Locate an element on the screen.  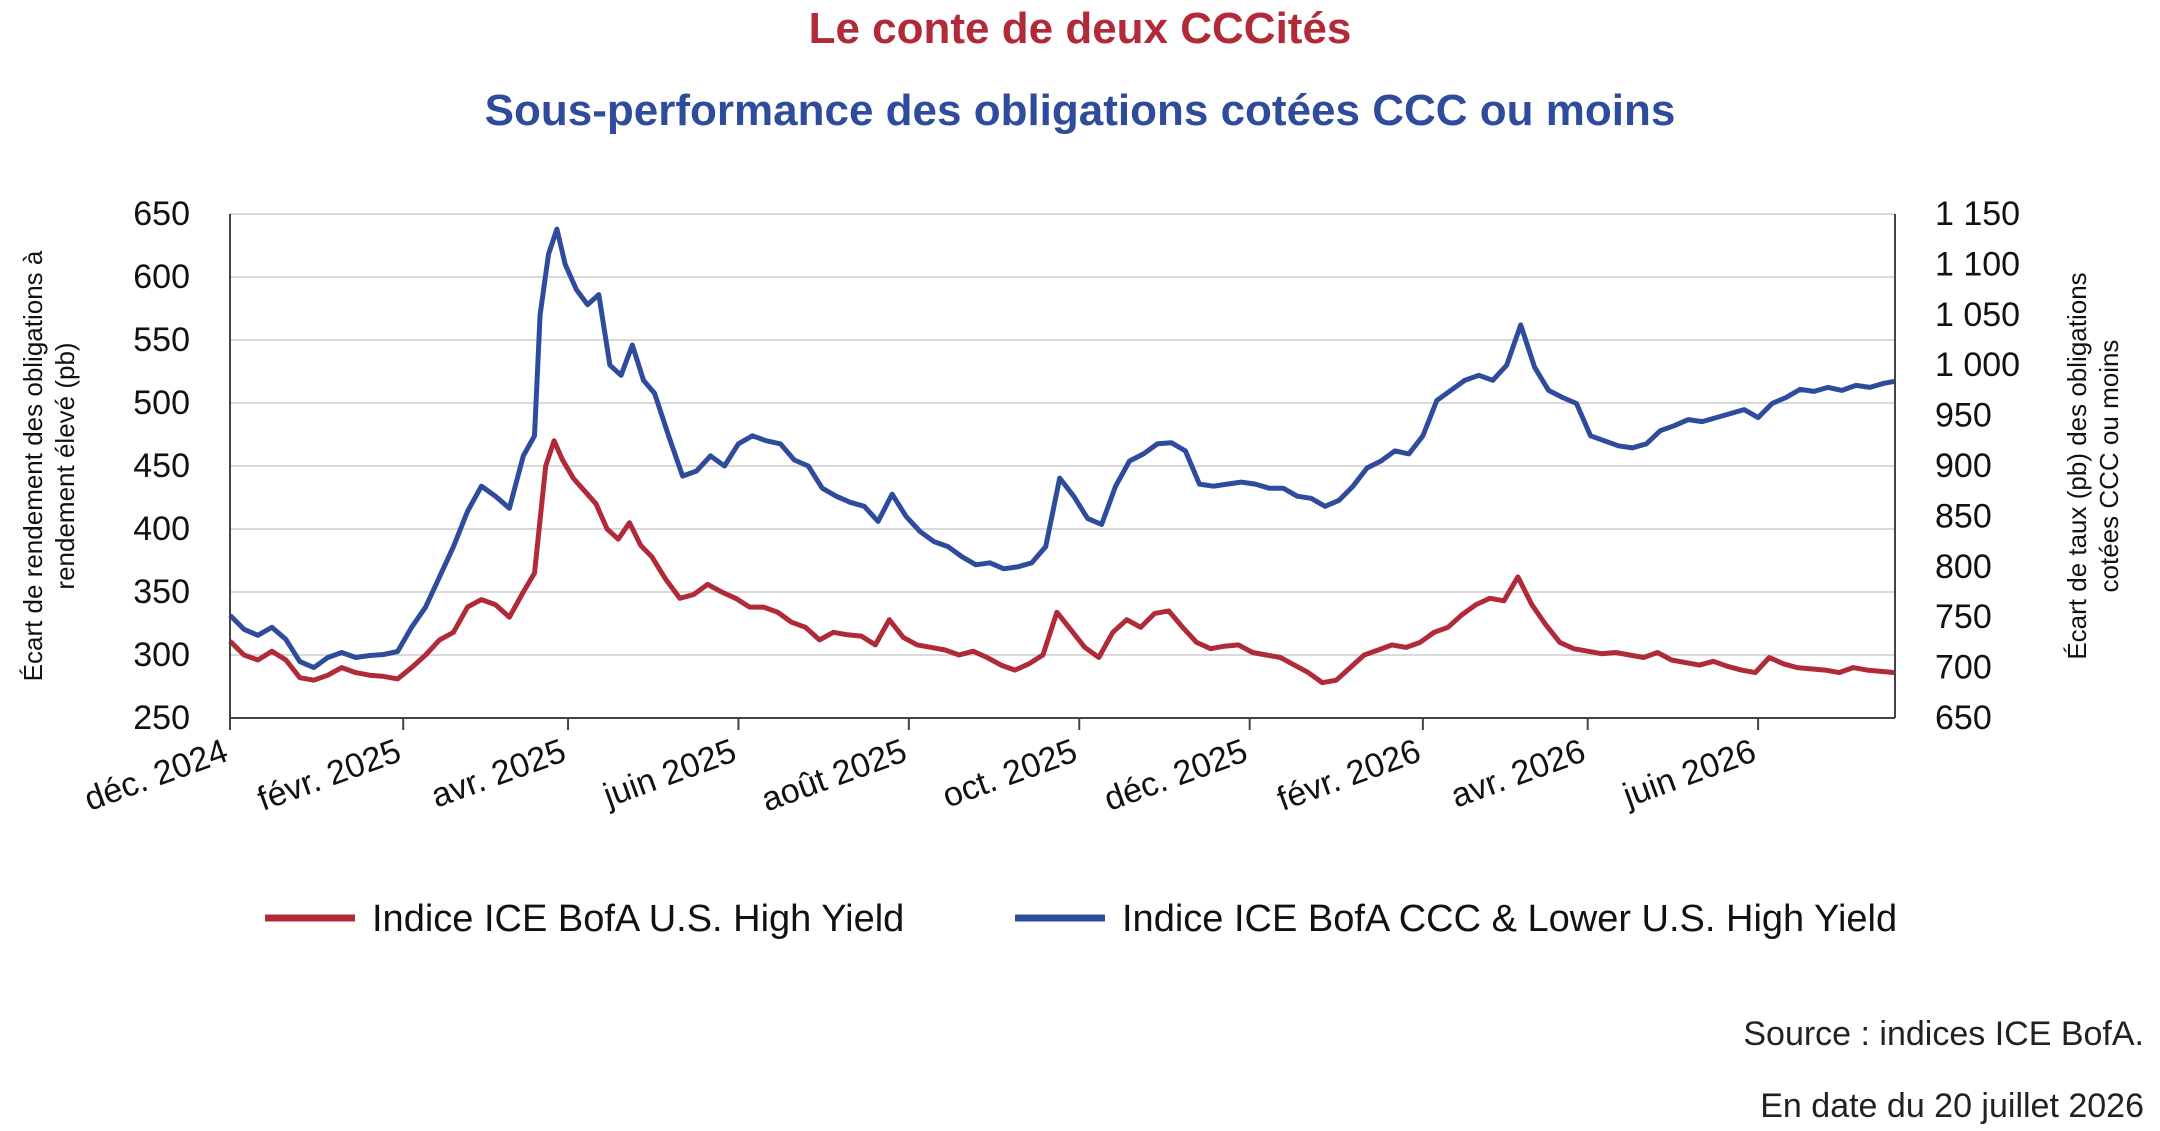
x-tick-label: juin 2025 is located at coordinates (670, 773).